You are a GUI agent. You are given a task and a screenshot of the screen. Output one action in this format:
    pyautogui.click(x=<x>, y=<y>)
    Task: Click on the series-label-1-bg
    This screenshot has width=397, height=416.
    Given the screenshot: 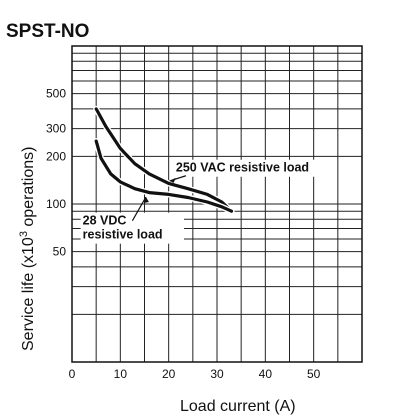 What is the action you would take?
    pyautogui.click(x=254, y=168)
    